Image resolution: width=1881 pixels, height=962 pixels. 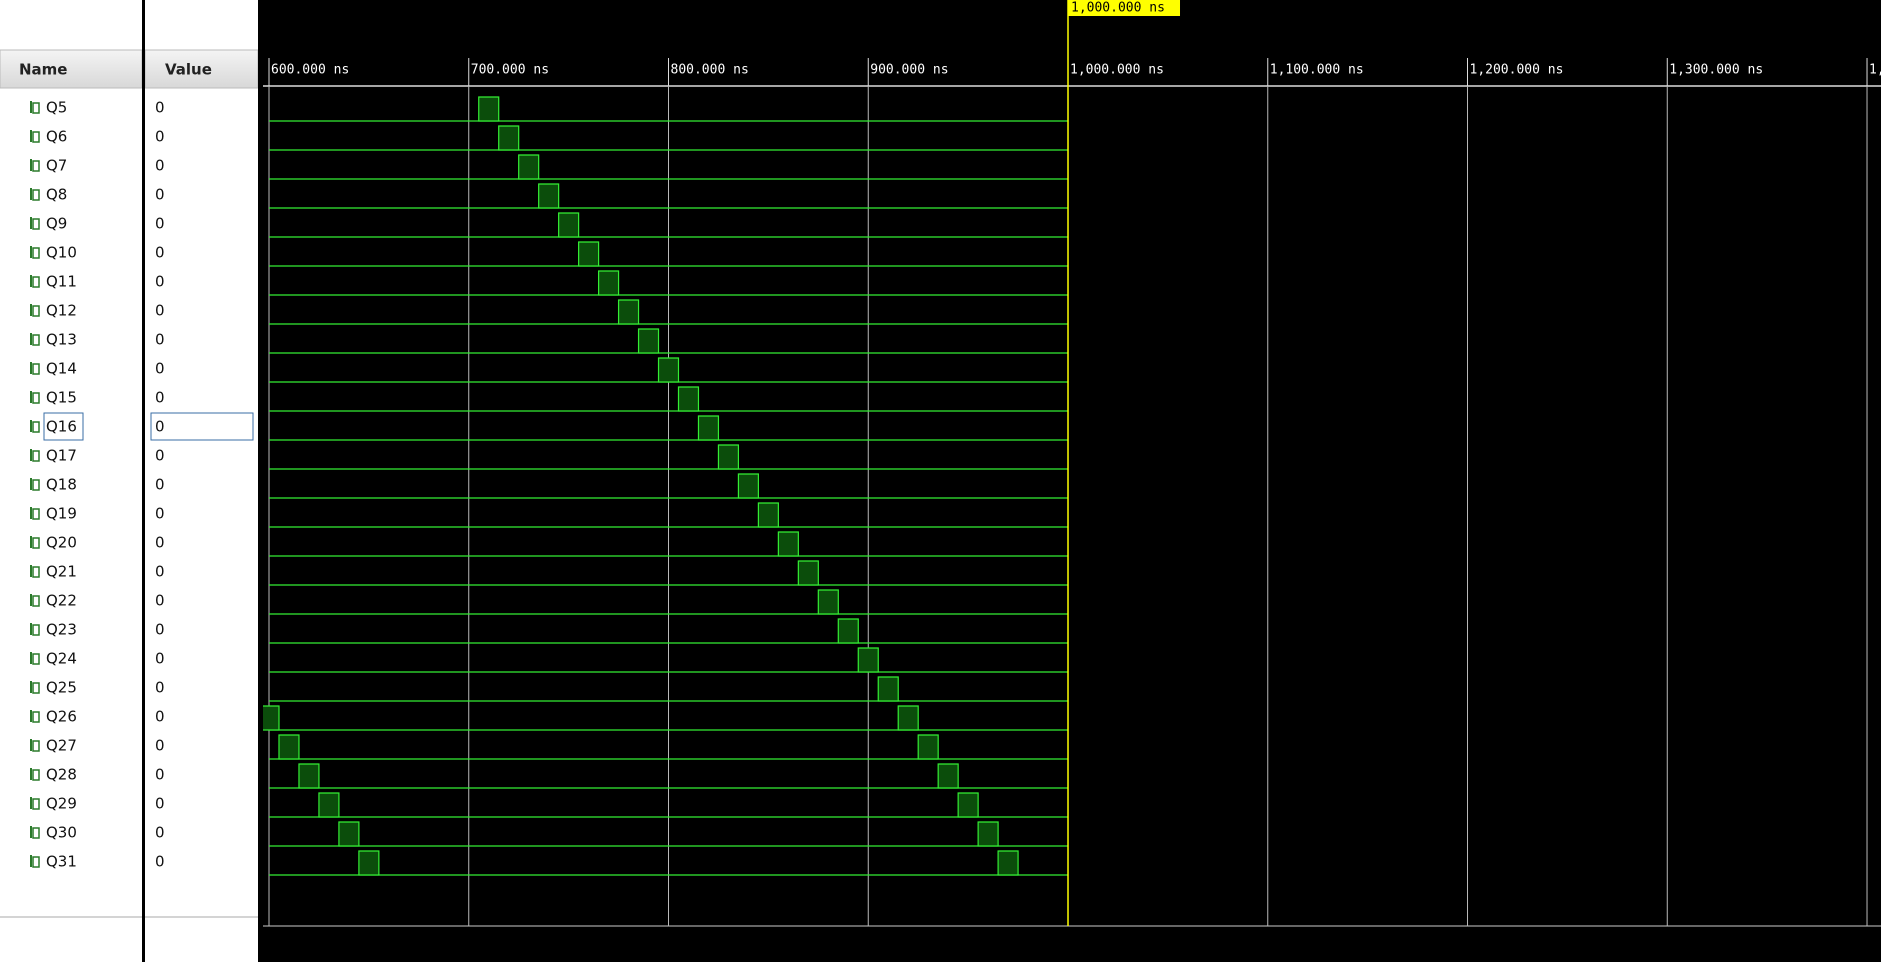 What do you see at coordinates (61, 833) in the screenshot?
I see `signal-name: Q30` at bounding box center [61, 833].